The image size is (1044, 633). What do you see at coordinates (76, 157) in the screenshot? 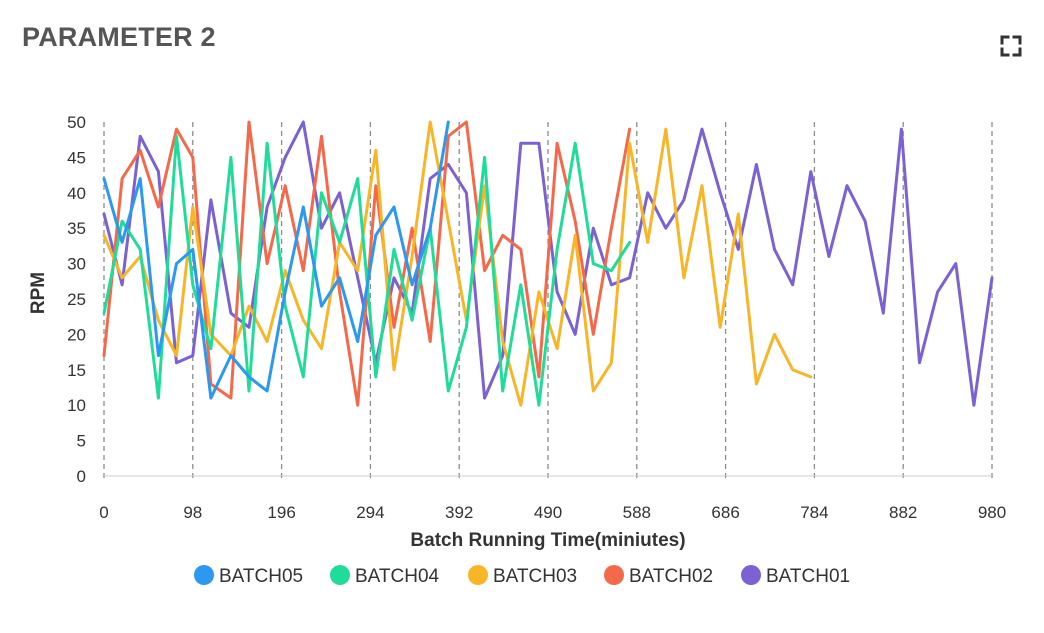
I see `y-tick-label: 45` at bounding box center [76, 157].